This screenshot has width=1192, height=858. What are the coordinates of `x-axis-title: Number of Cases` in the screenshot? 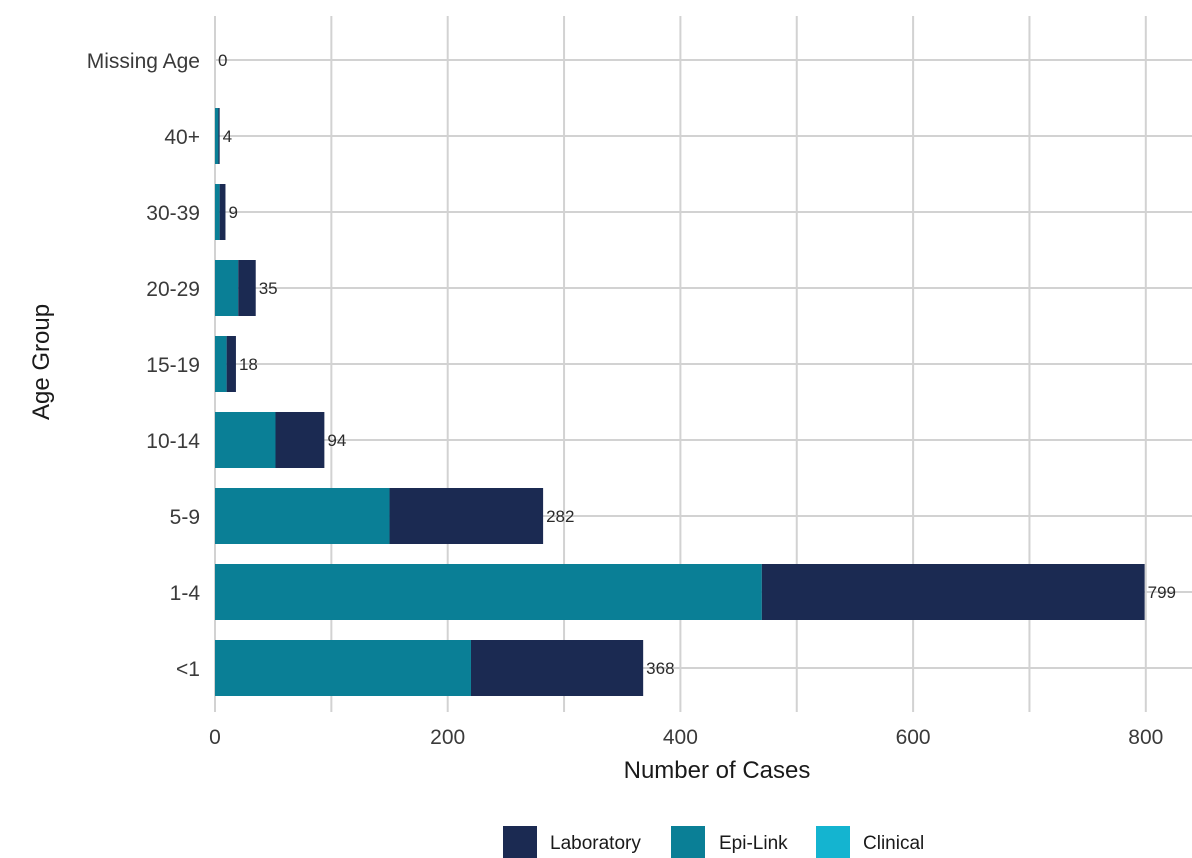 It's located at (717, 770).